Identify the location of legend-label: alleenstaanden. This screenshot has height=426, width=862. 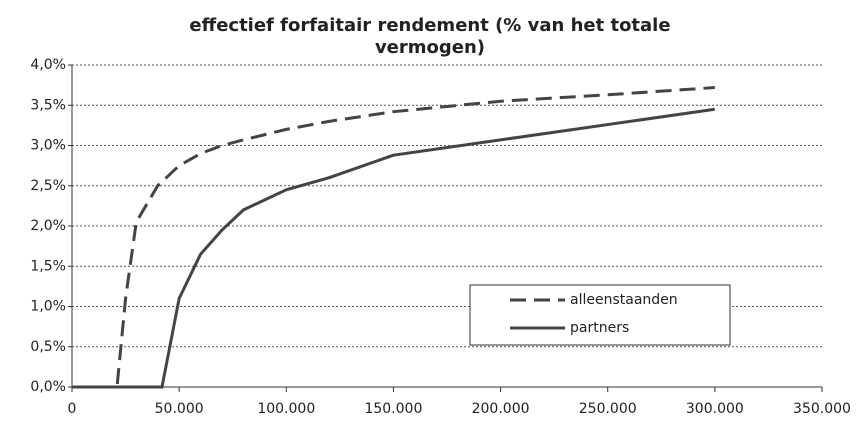
(624, 300).